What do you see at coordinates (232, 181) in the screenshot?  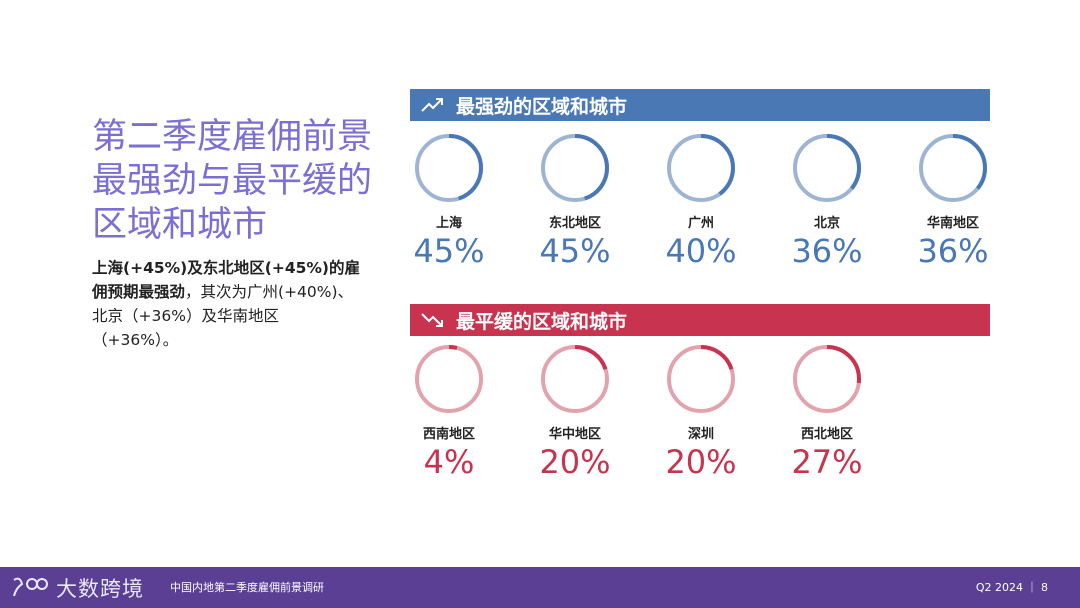 I see `page-title: 第二季度雇佣前景最强劲与最平缓的区域和城市` at bounding box center [232, 181].